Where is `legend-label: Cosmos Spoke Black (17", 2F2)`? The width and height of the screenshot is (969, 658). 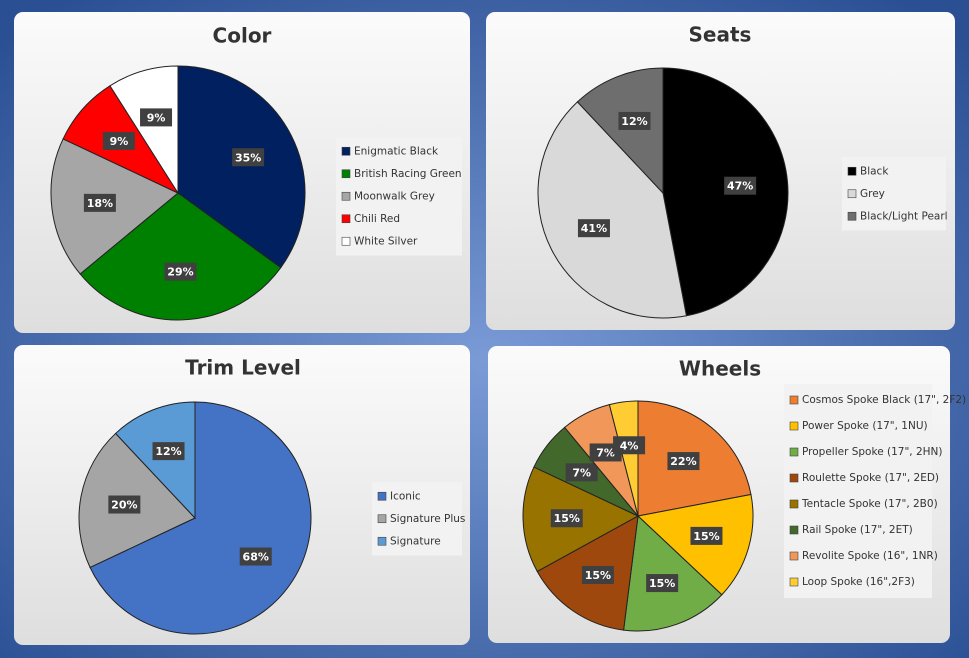 legend-label: Cosmos Spoke Black (17", 2F2) is located at coordinates (884, 400).